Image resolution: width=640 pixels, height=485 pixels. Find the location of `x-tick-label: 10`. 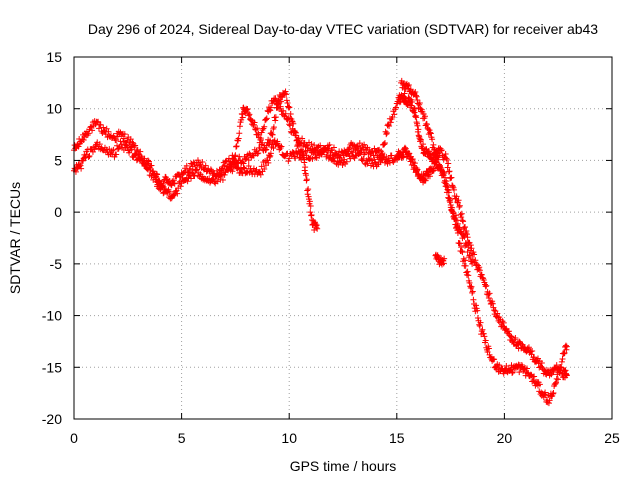

x-tick-label: 10 is located at coordinates (289, 438).